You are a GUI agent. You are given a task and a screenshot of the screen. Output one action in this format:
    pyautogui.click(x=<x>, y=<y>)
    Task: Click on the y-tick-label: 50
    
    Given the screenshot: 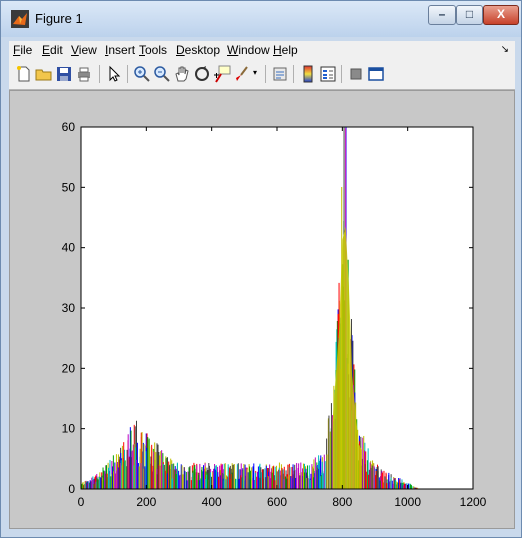 What is the action you would take?
    pyautogui.click(x=69, y=187)
    